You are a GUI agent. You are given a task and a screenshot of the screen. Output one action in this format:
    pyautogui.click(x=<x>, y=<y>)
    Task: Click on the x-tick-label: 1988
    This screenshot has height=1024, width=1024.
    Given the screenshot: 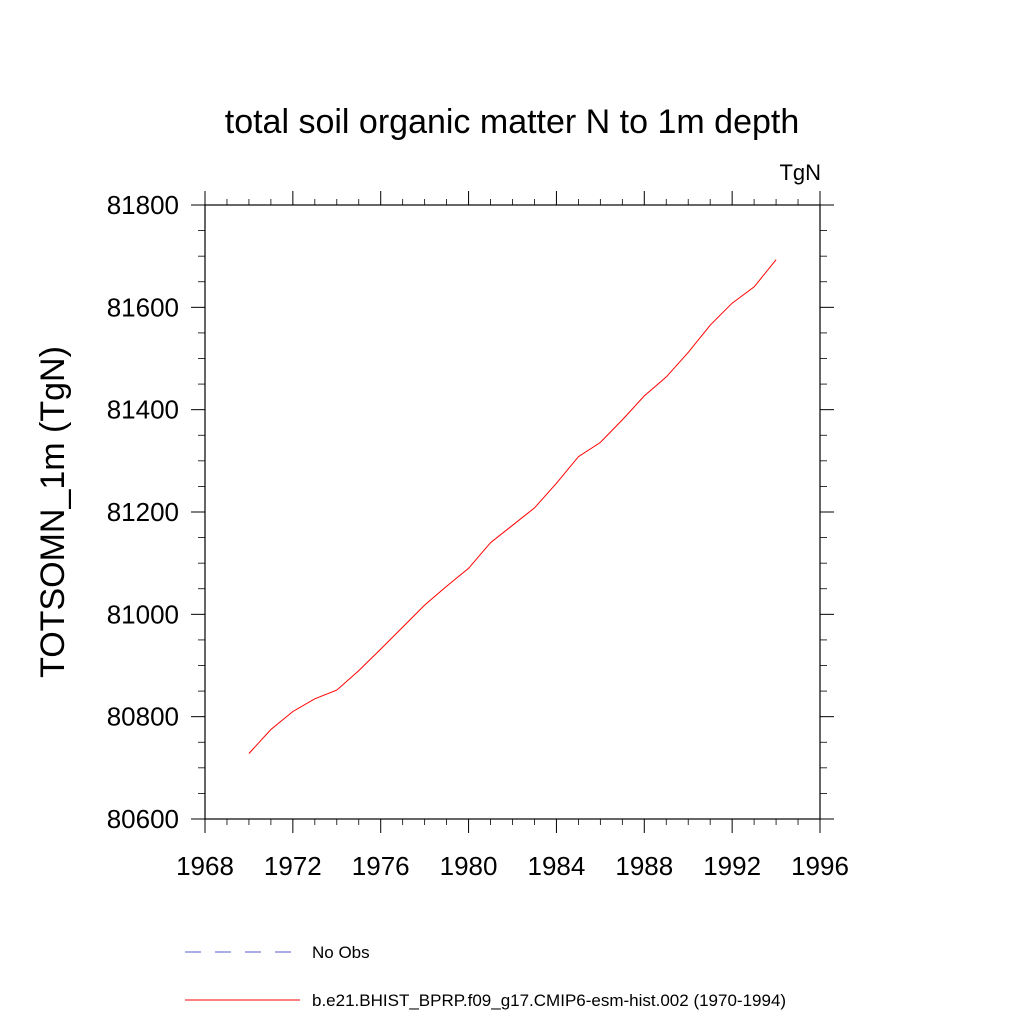 What is the action you would take?
    pyautogui.click(x=644, y=866)
    